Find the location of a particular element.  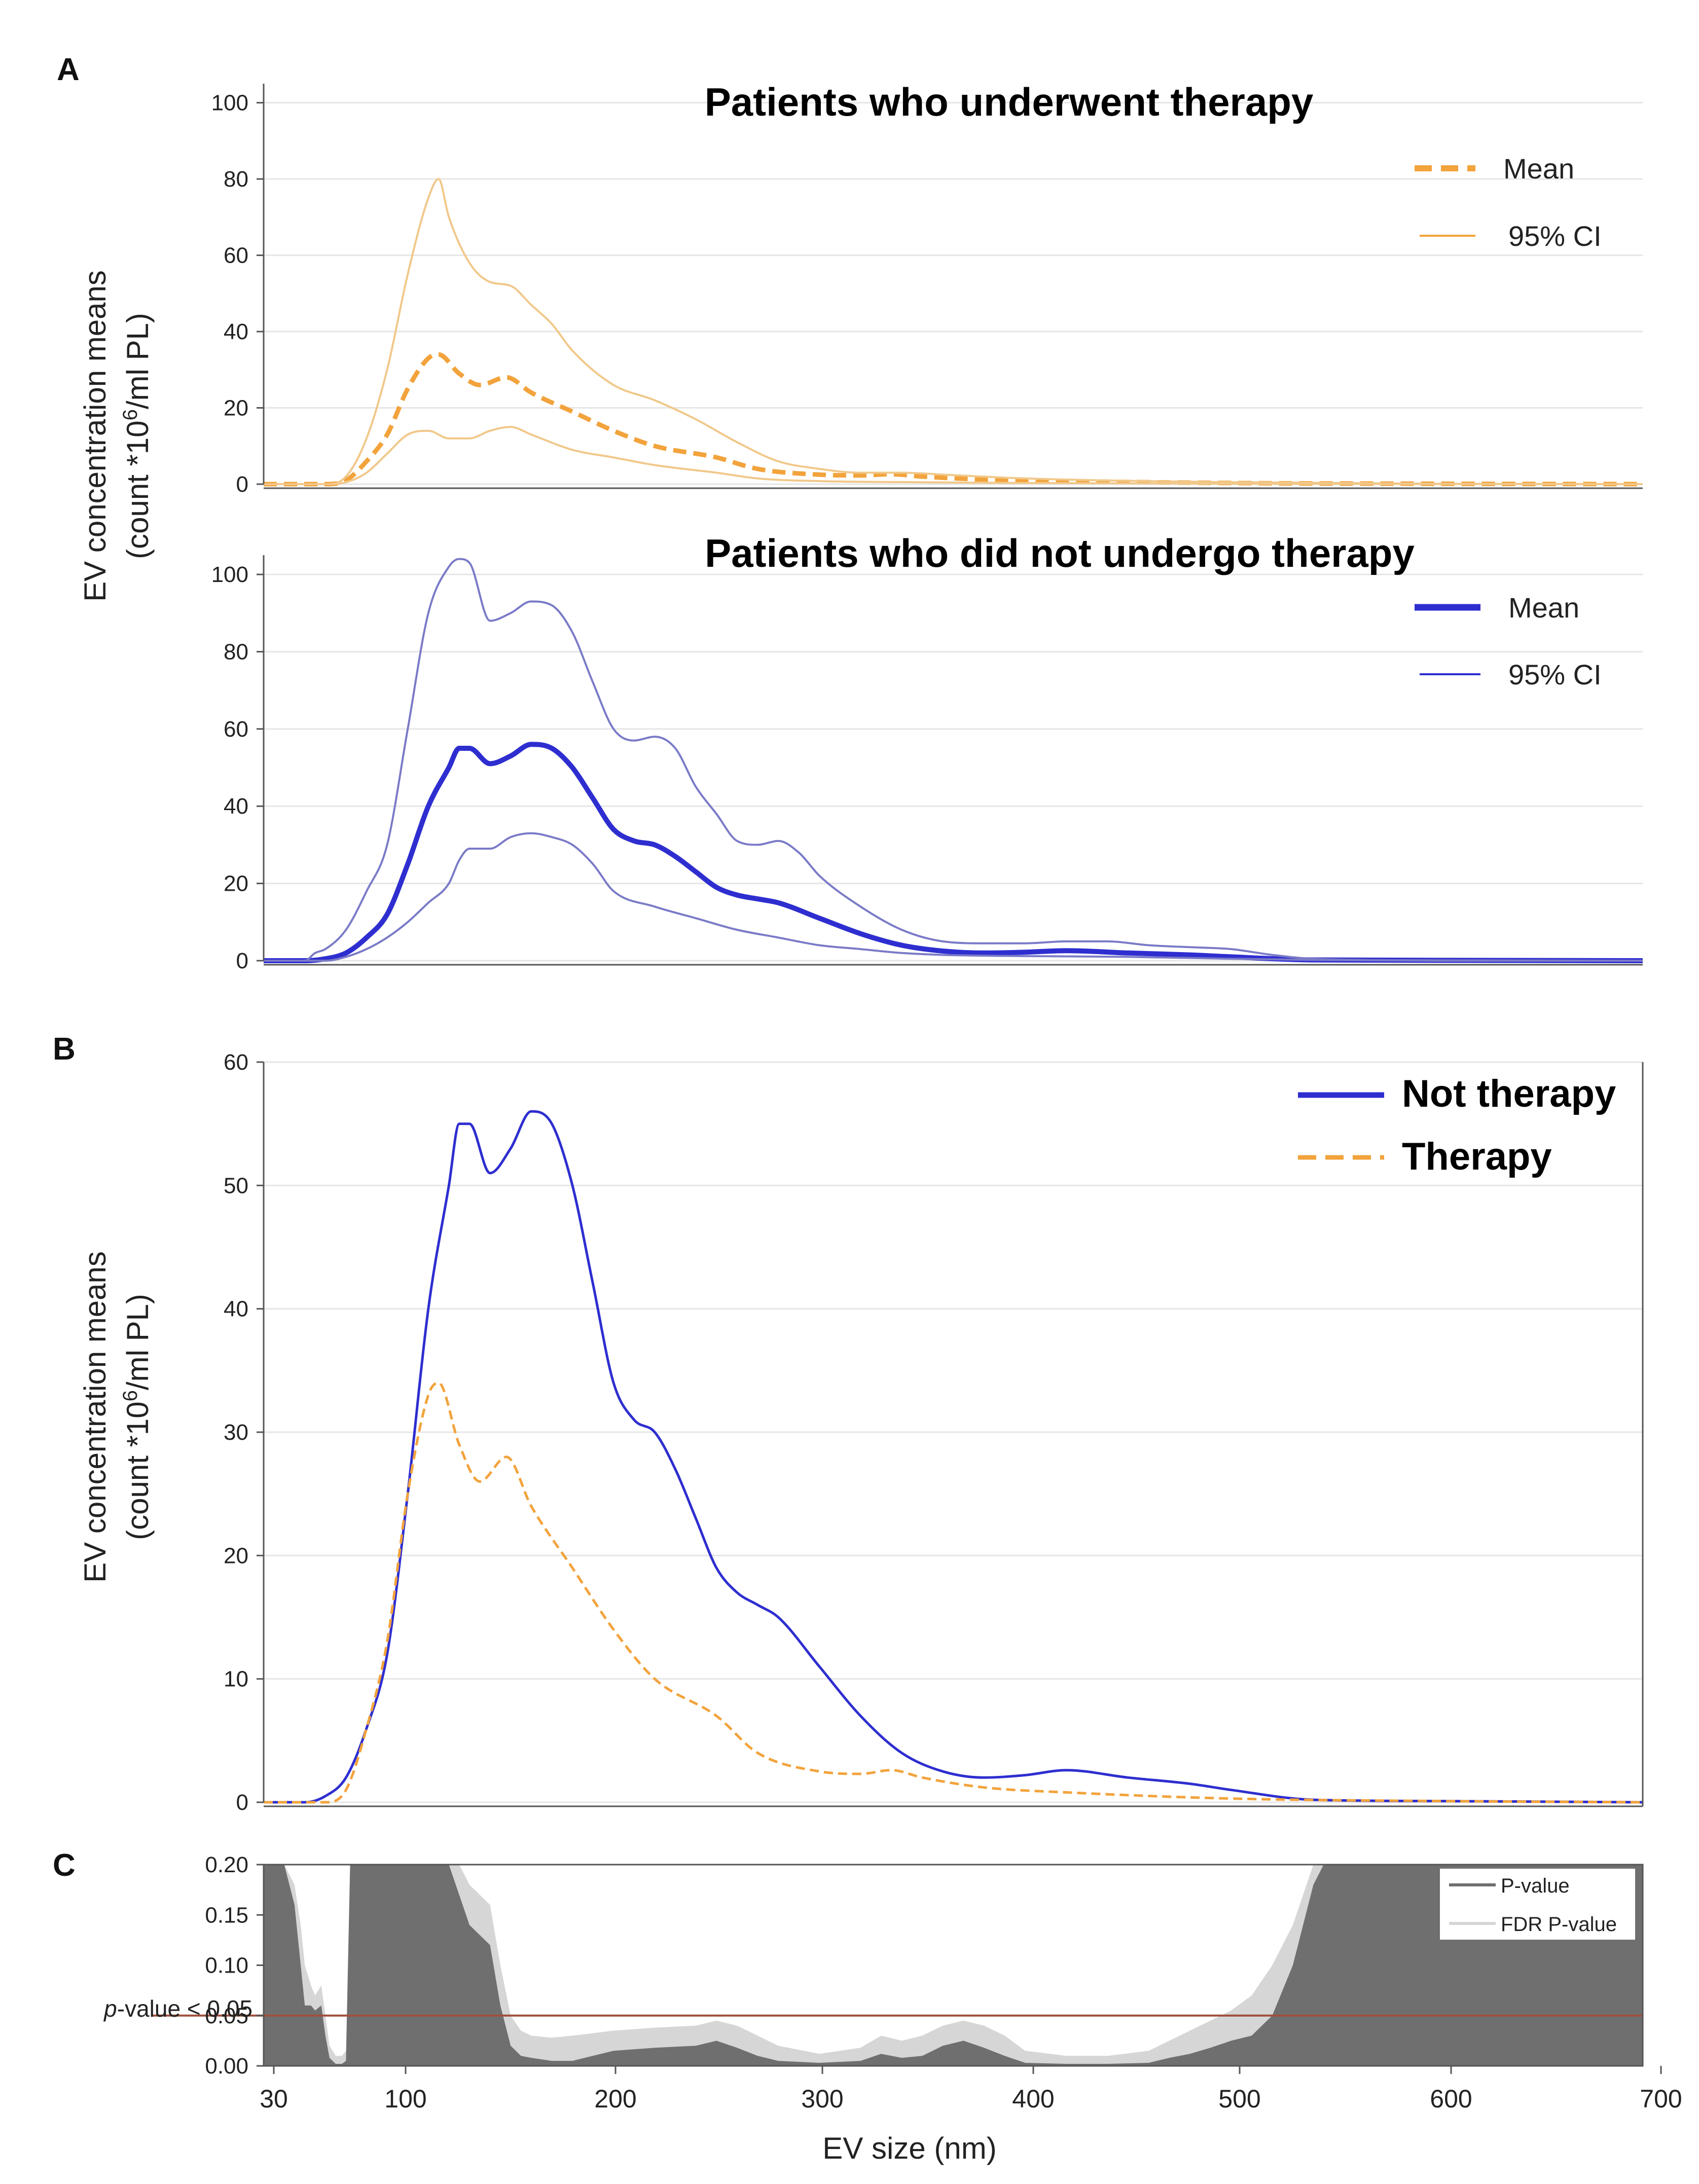

y-axis-label-a-count: (count *10 is located at coordinates (138, 489).